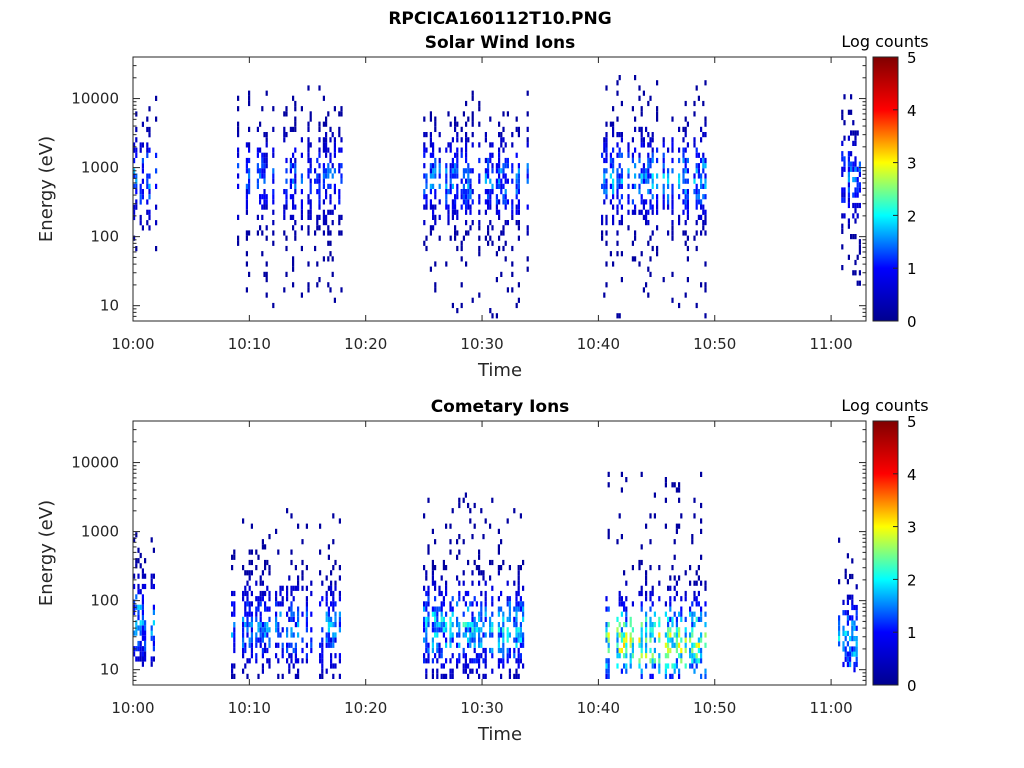 The width and height of the screenshot is (1024, 768). I want to click on x-tick-label: 10:40, so click(598, 344).